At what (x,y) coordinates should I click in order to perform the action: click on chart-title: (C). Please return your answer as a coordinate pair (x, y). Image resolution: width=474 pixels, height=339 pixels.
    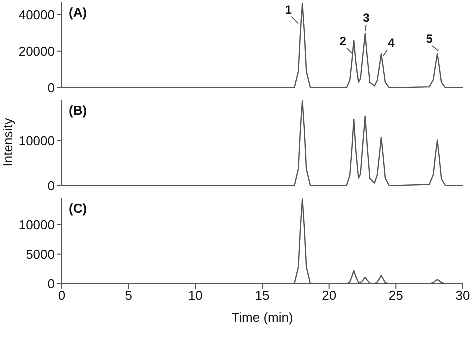
    Looking at the image, I should click on (78, 208).